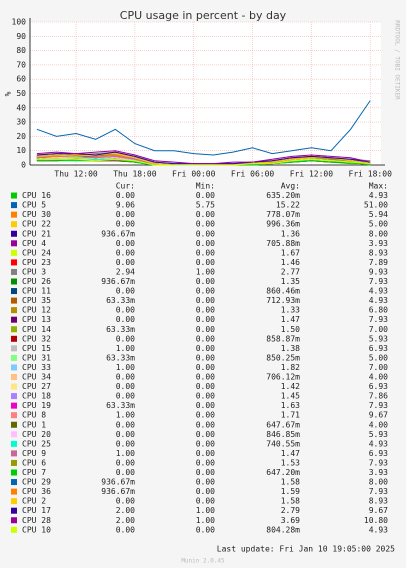 The width and height of the screenshot is (406, 568). What do you see at coordinates (34, 205) in the screenshot?
I see `legend-name: CPU 5` at bounding box center [34, 205].